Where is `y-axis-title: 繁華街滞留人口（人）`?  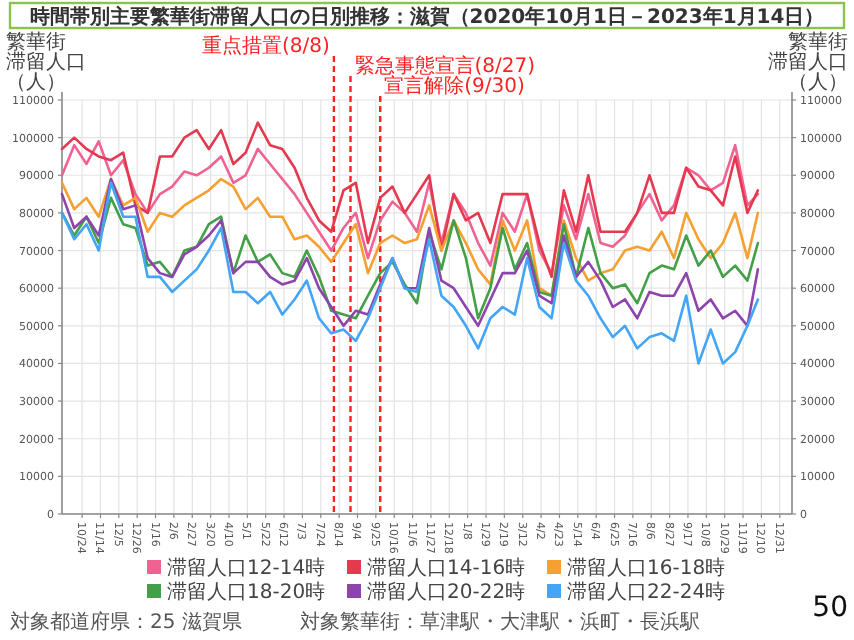 y-axis-title: 繁華街滞留人口（人） is located at coordinates (46, 62).